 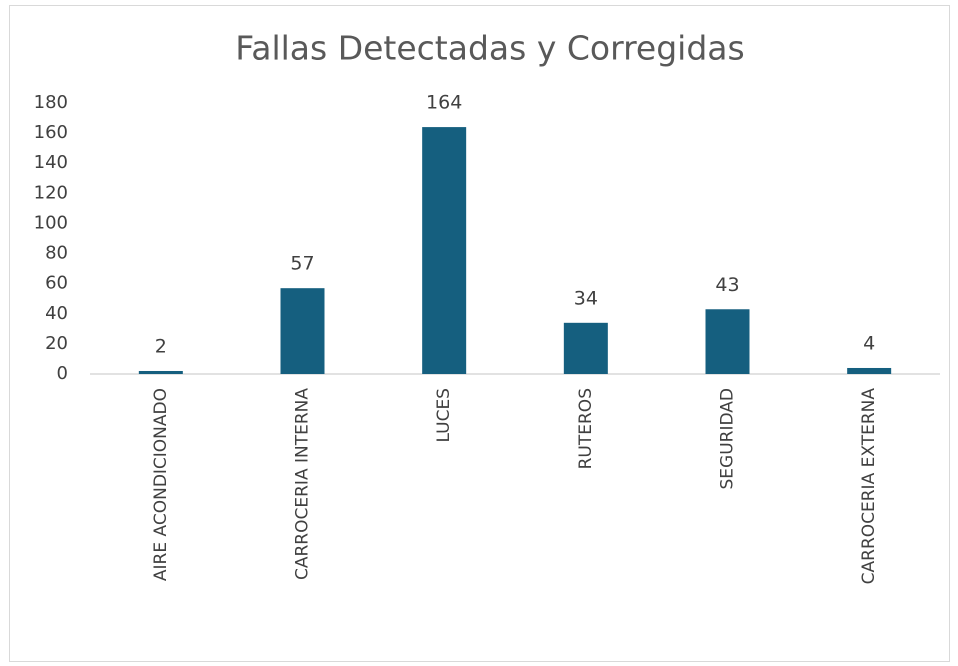 What do you see at coordinates (728, 439) in the screenshot?
I see `x-tick-label: SEGURIDAD` at bounding box center [728, 439].